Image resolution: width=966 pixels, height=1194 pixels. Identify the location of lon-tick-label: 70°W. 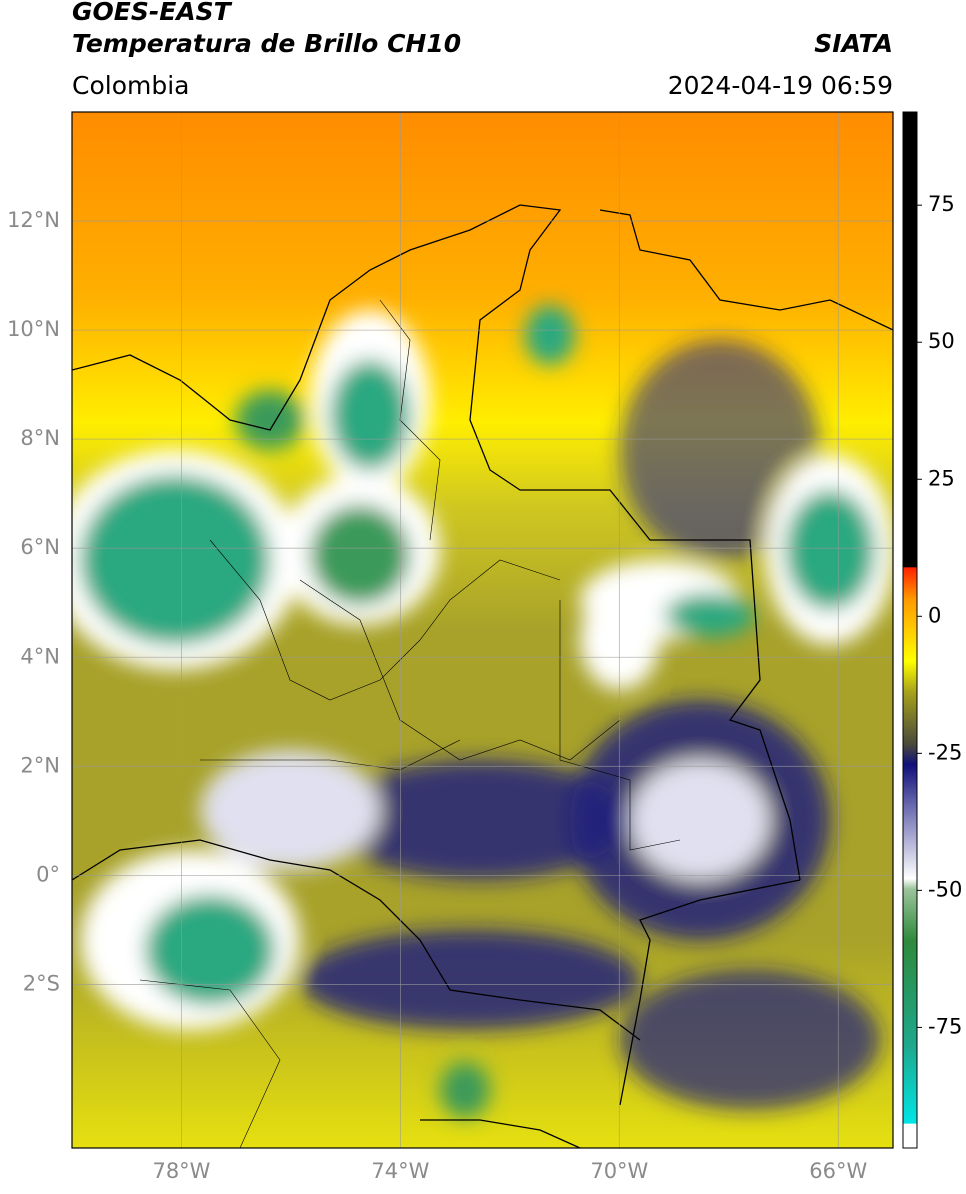
(619, 1171).